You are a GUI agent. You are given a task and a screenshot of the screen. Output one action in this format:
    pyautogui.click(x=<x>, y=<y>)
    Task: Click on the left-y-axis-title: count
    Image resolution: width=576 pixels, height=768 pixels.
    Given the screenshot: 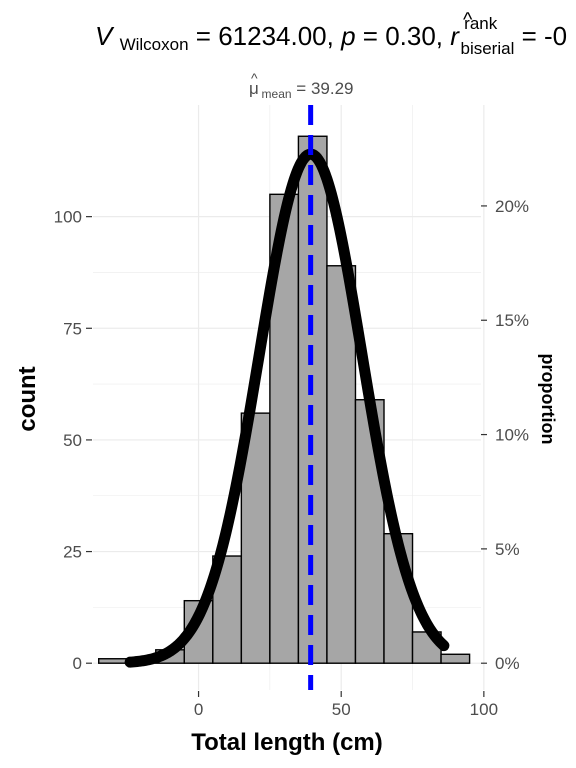 What is the action you would take?
    pyautogui.click(x=27, y=398)
    